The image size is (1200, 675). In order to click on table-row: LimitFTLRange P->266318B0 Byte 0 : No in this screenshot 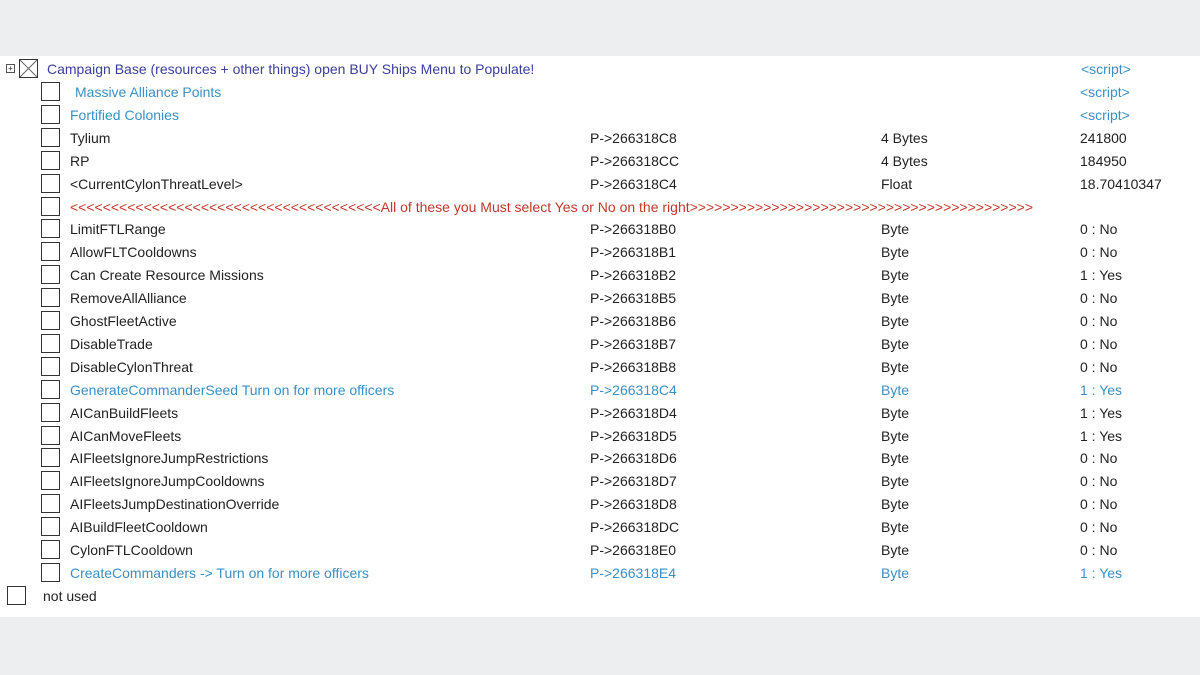, I will do `click(600, 229)`.